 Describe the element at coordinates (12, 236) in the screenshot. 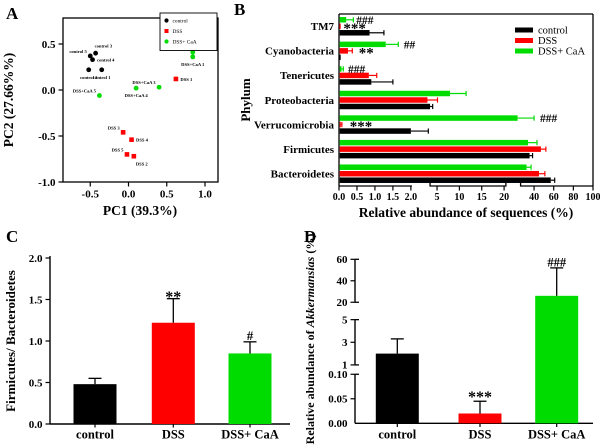

I see `panel-letter-c: C` at that location.